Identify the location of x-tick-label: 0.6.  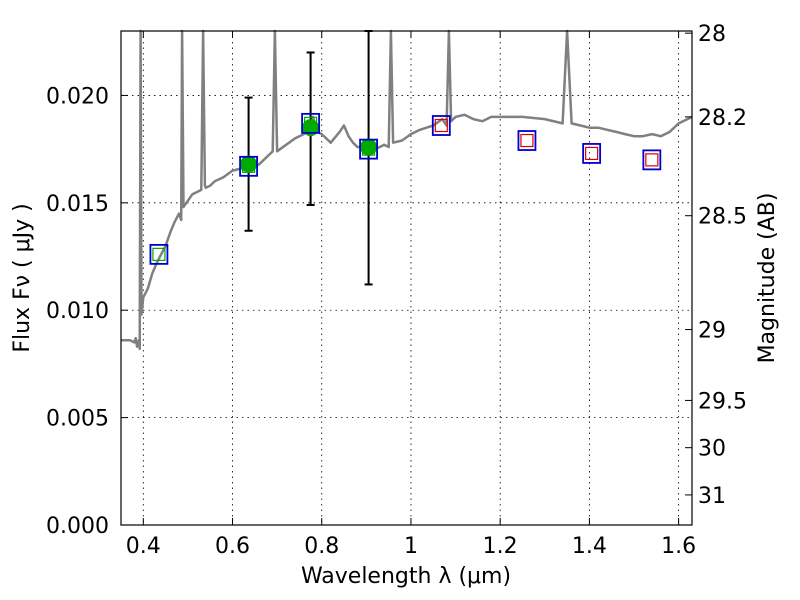
(232, 546).